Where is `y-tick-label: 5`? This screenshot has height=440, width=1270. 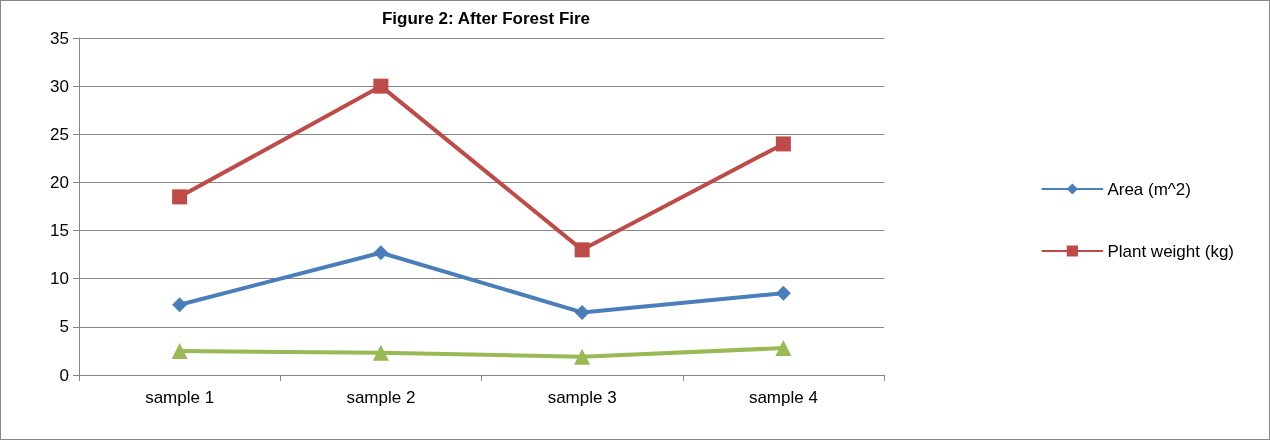
y-tick-label: 5 is located at coordinates (64, 327).